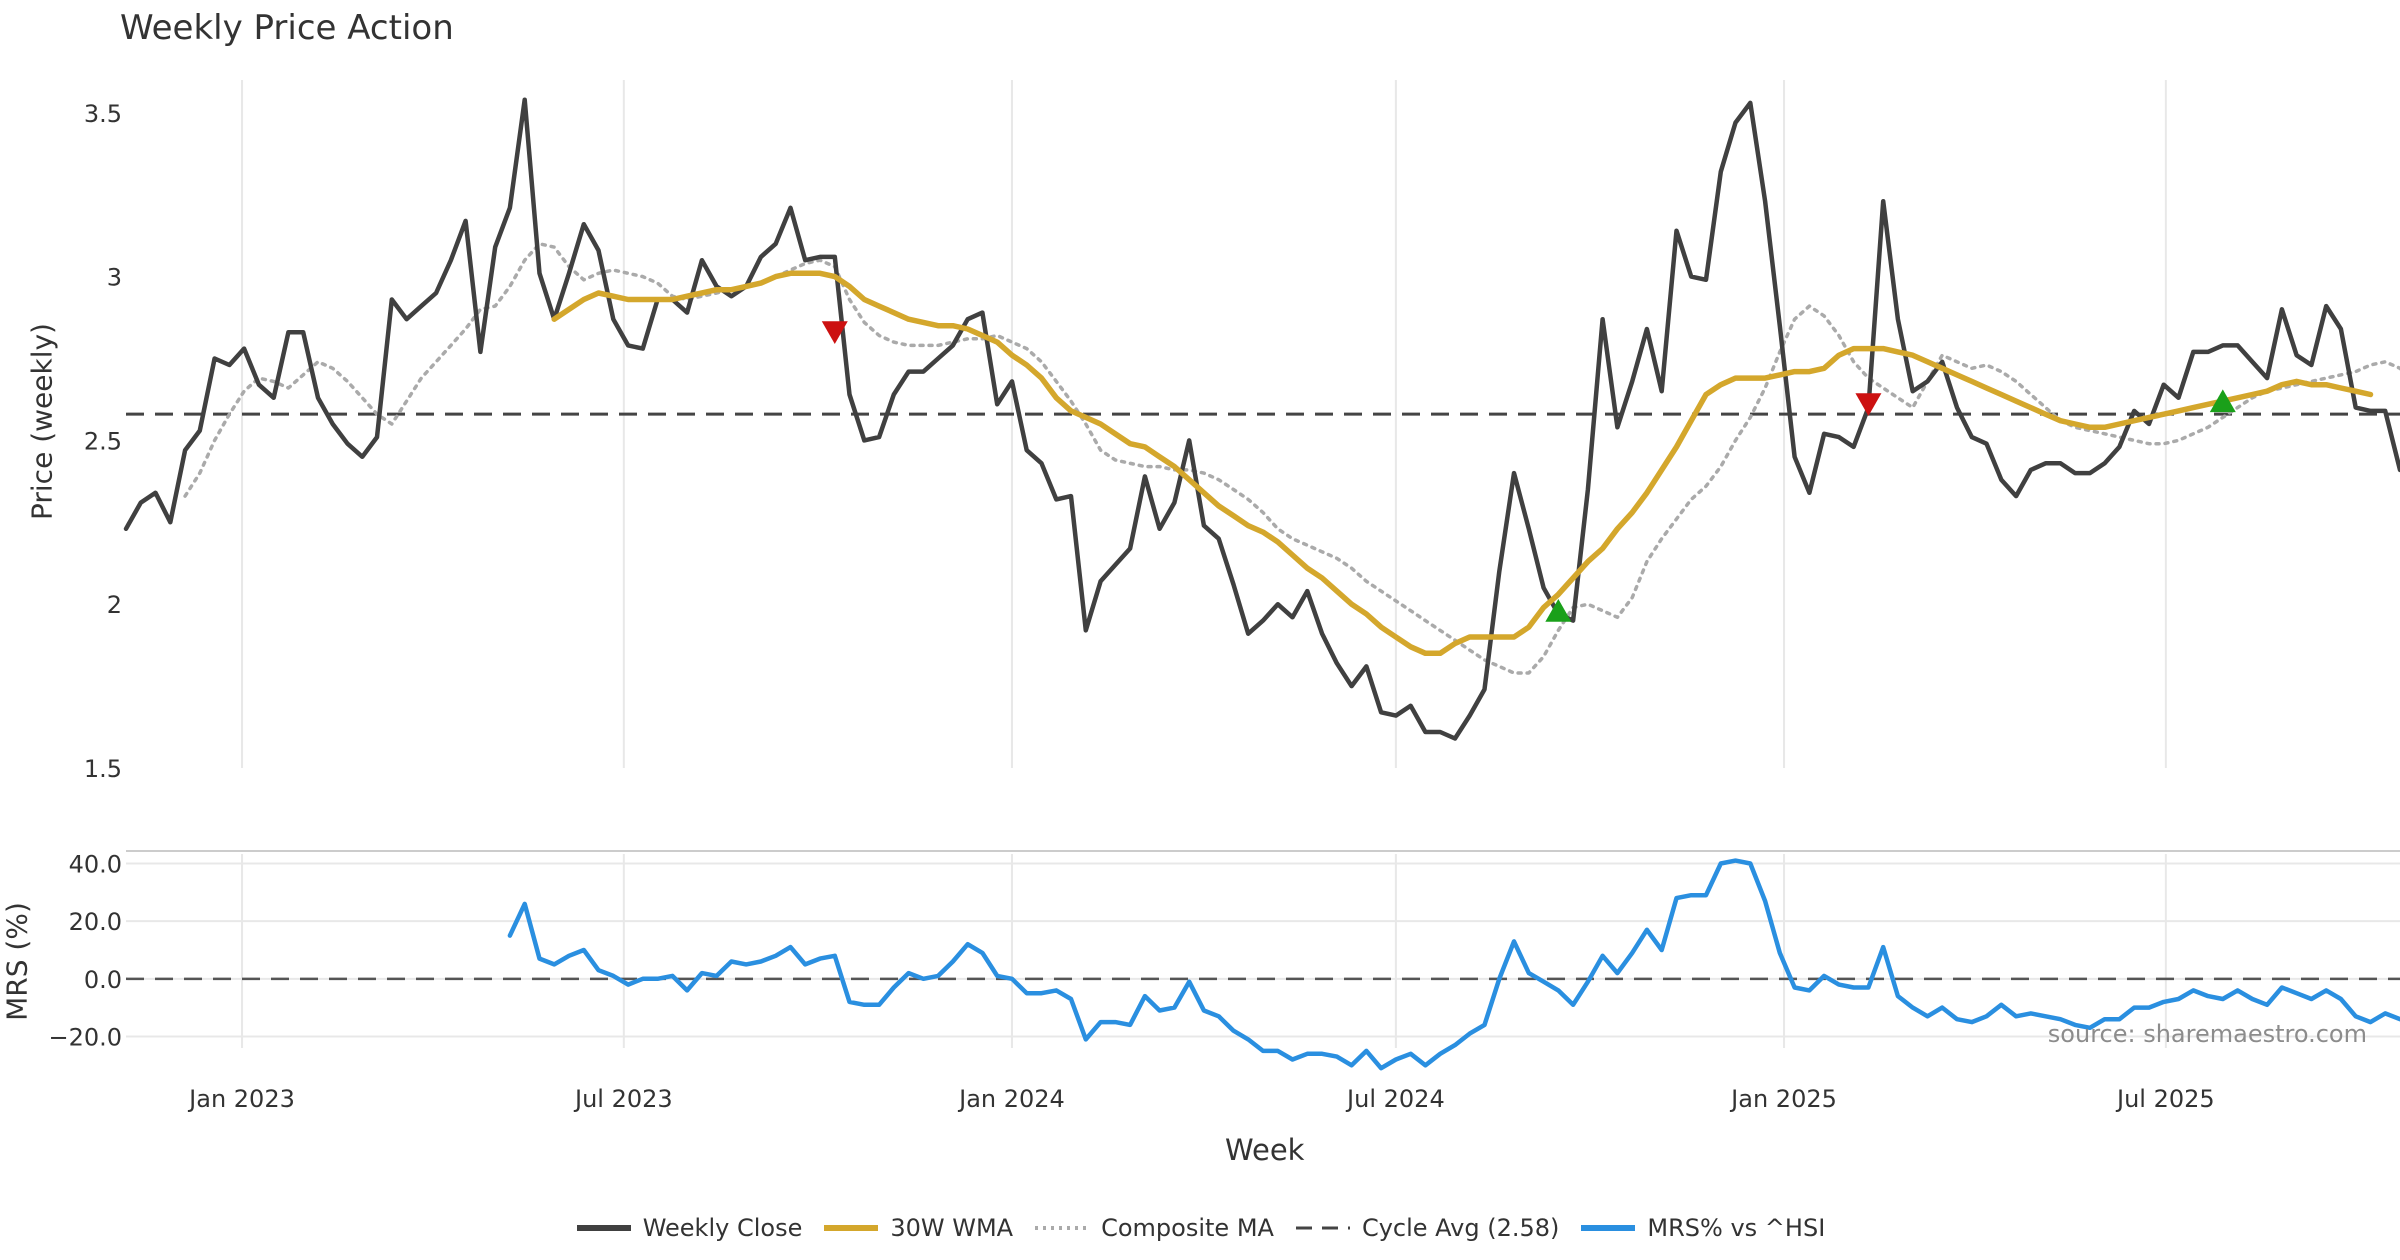 Image resolution: width=2400 pixels, height=1260 pixels. I want to click on bottom-grid, so click(1263, 951).